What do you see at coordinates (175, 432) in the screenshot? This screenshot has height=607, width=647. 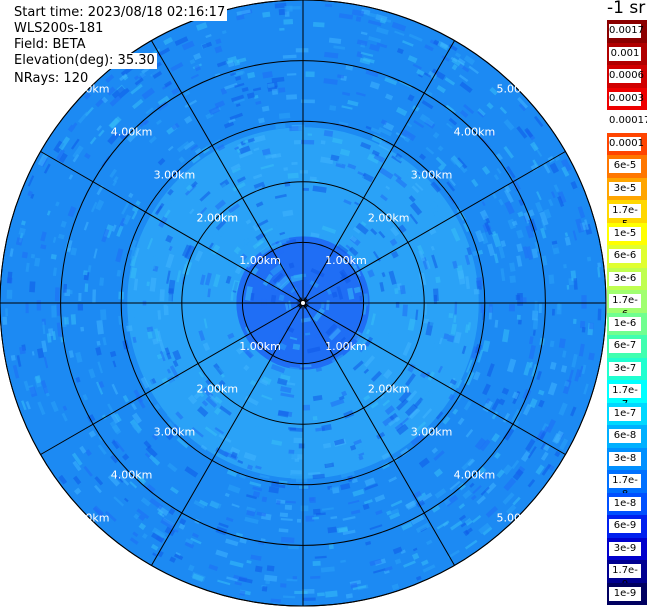 I see `range-ring-label: 3.00km` at bounding box center [175, 432].